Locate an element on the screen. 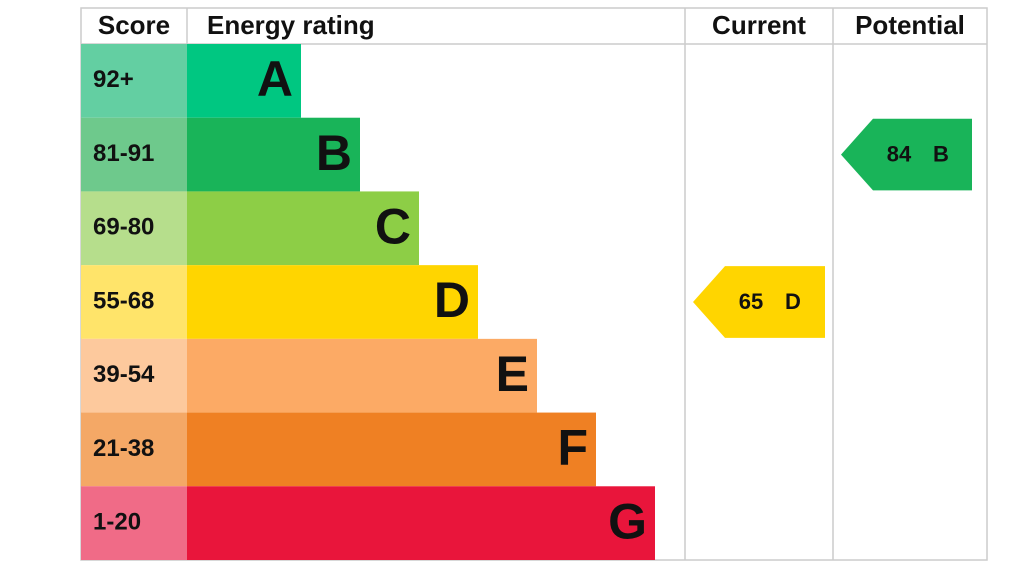  current-value: 65 is located at coordinates (751, 301).